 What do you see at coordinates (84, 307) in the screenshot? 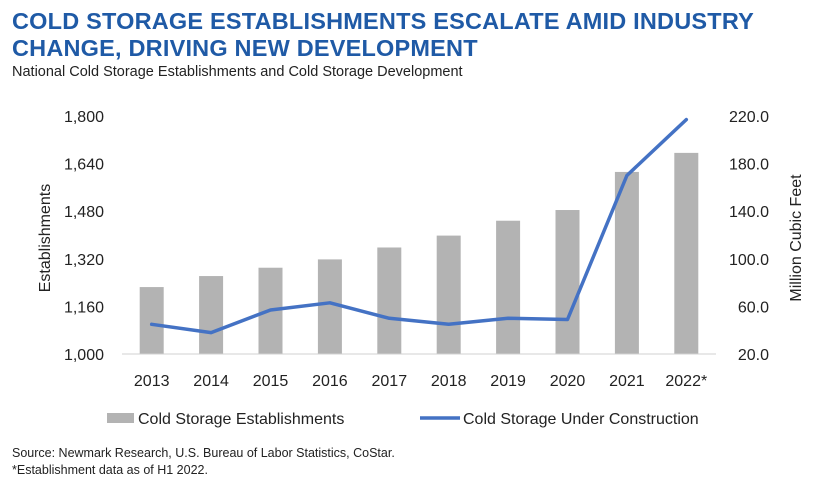
I see `left-tick-label: 1,160` at bounding box center [84, 307].